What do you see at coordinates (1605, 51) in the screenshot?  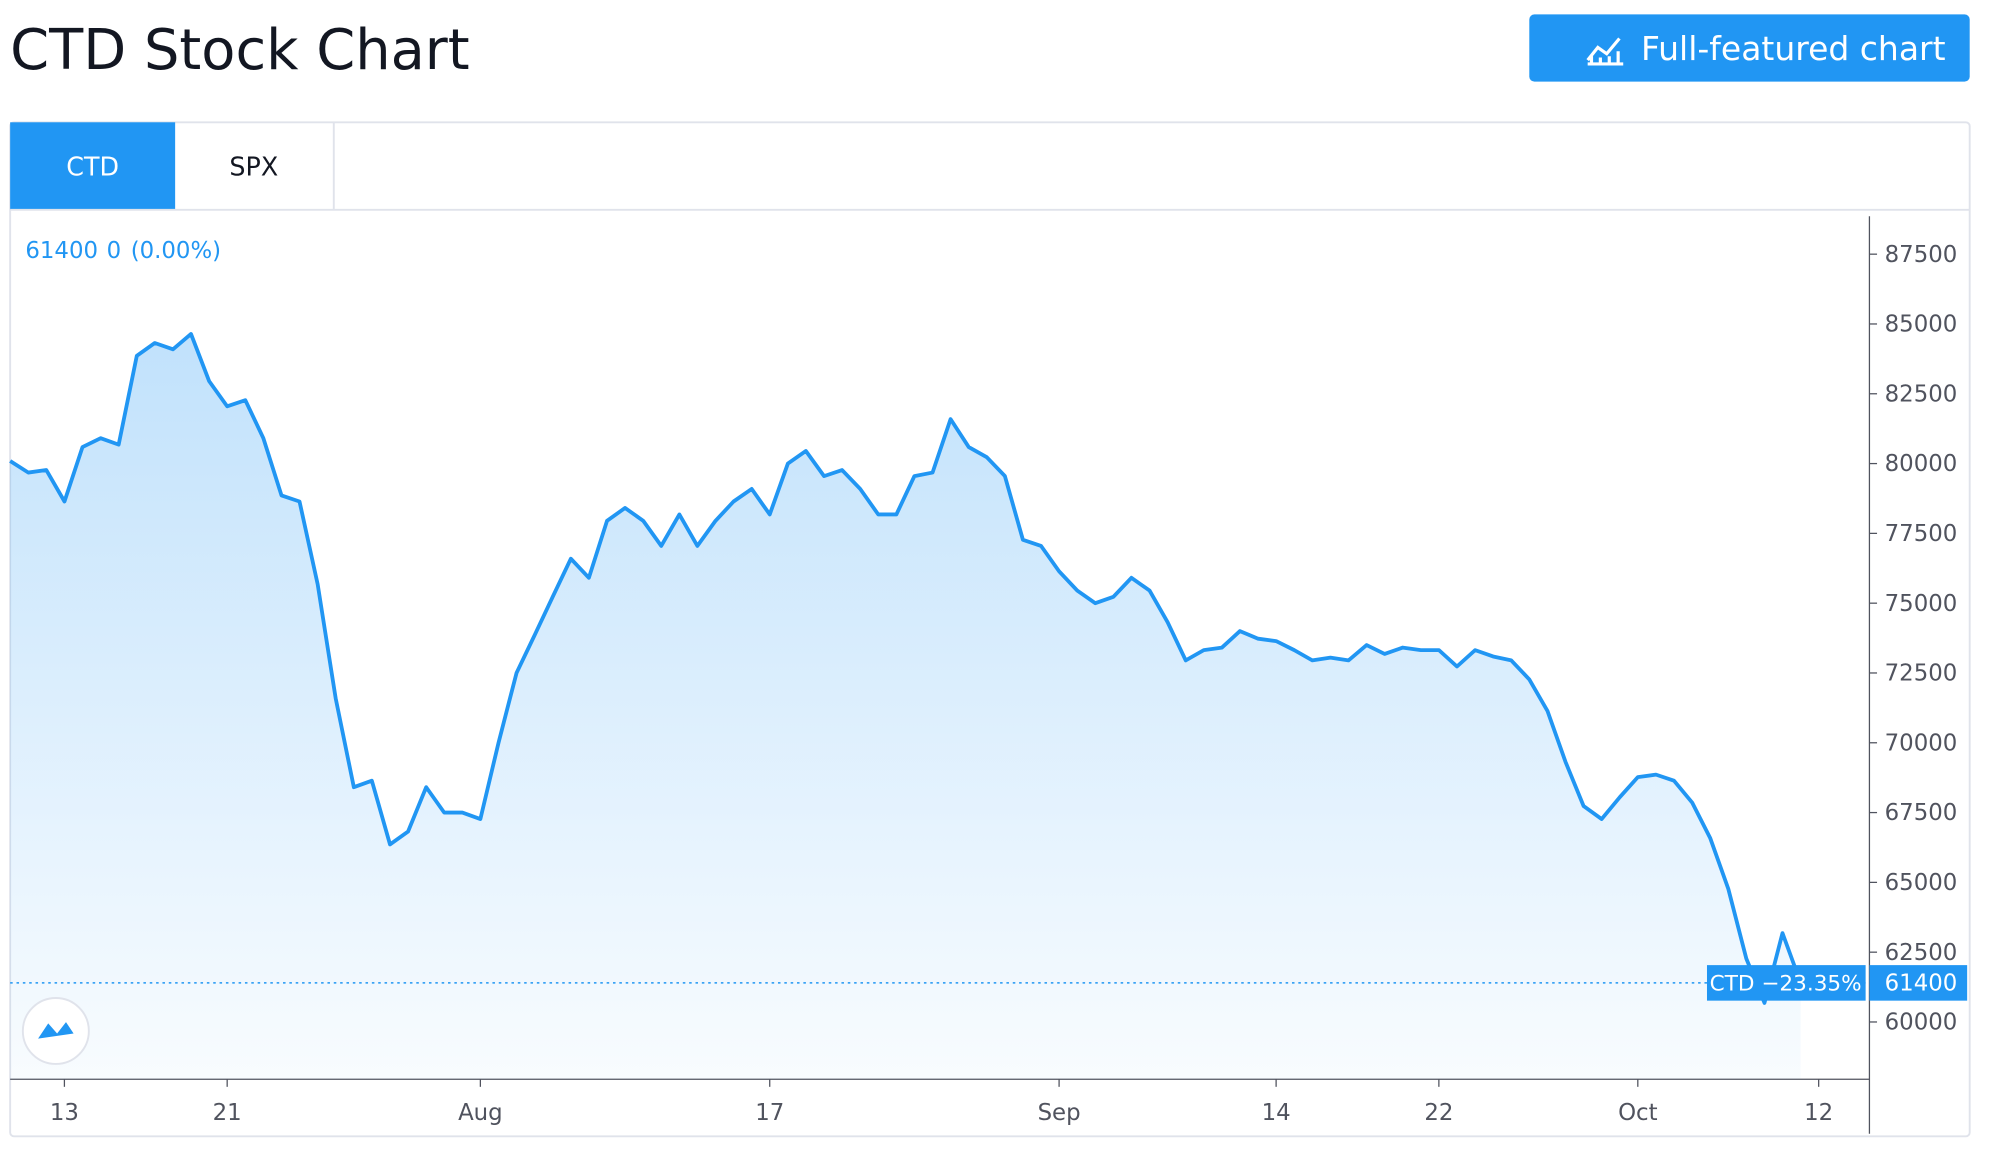 I see `button-icon` at bounding box center [1605, 51].